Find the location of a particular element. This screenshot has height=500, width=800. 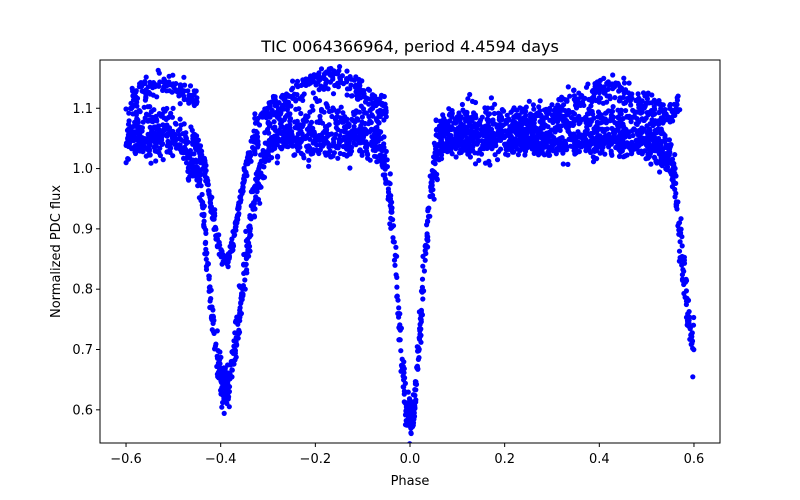

x-tick-label: 0.4 is located at coordinates (599, 459).